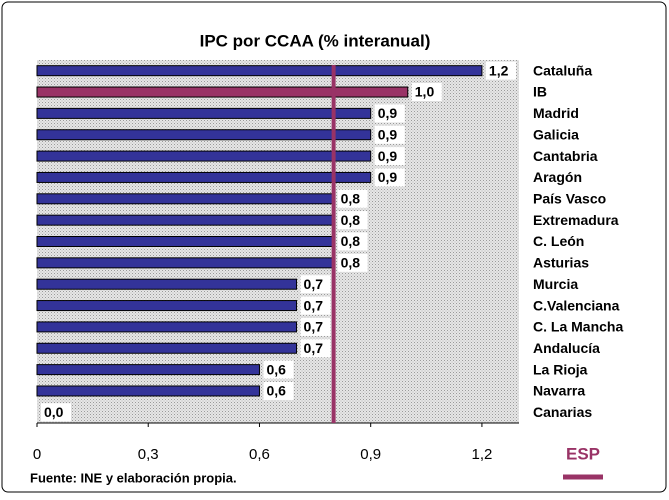  What do you see at coordinates (558, 241) in the screenshot?
I see `category-label: C. León` at bounding box center [558, 241].